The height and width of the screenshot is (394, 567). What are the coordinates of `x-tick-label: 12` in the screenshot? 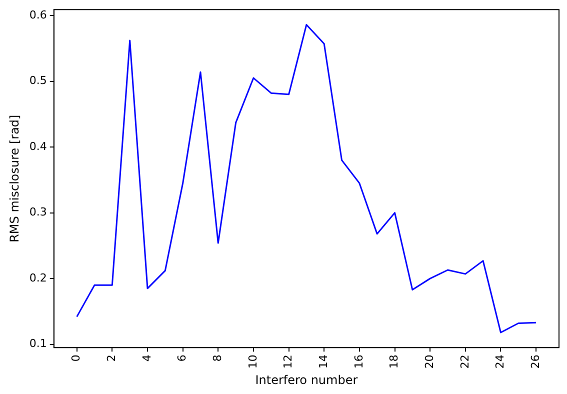 It's located at (288, 361).